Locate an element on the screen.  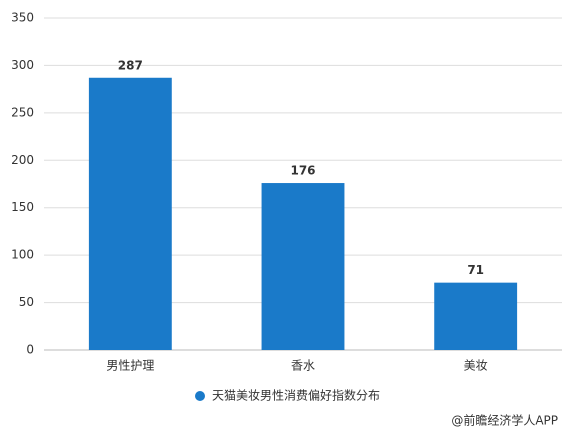
data-label: 71 is located at coordinates (475, 270).